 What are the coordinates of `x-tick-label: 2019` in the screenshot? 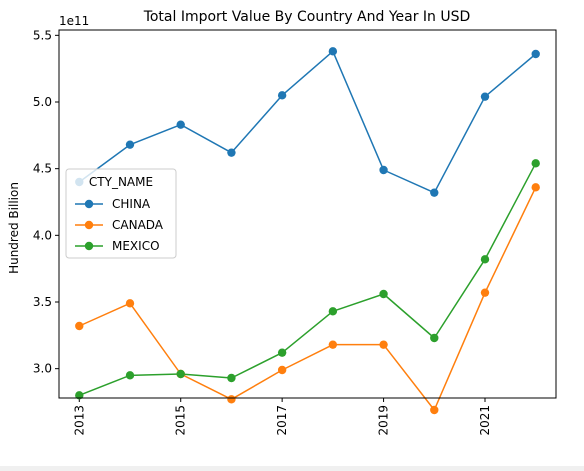 It's located at (384, 420).